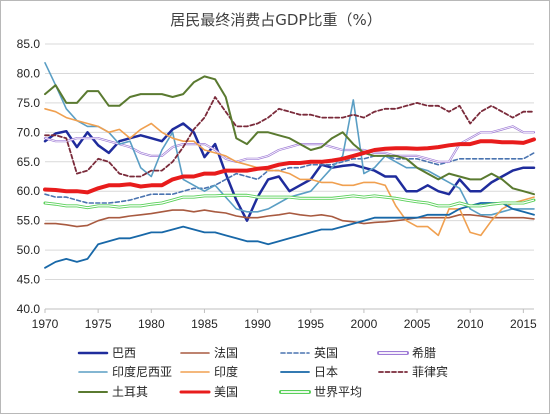 This screenshot has height=415, width=550. Describe the element at coordinates (310, 324) in the screenshot. I see `x-tick-label: 1995` at that location.